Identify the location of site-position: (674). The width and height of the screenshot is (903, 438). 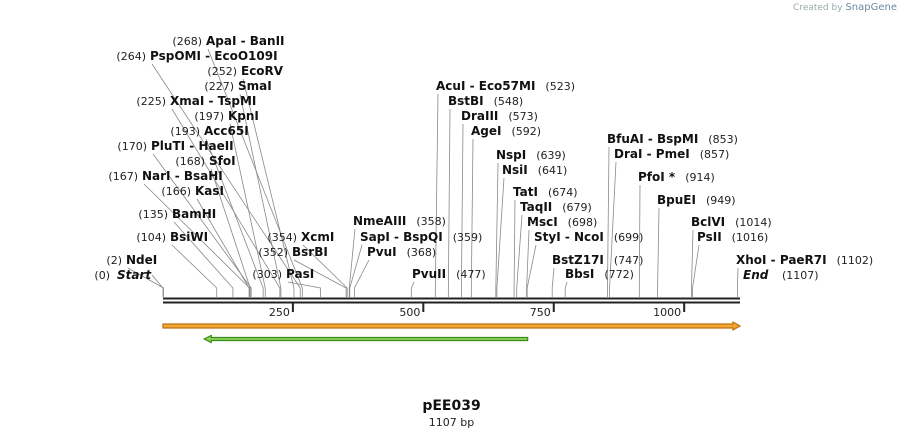
(563, 192).